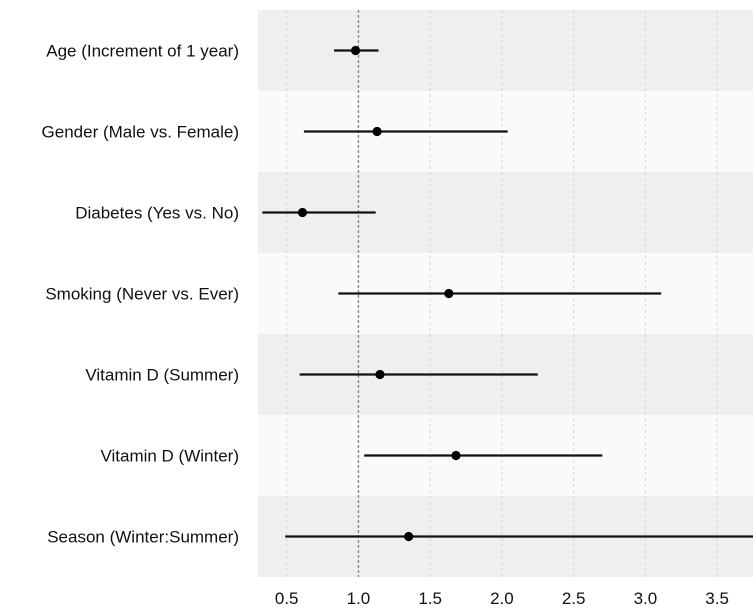  I want to click on x-tick-label: 3.5, so click(717, 598).